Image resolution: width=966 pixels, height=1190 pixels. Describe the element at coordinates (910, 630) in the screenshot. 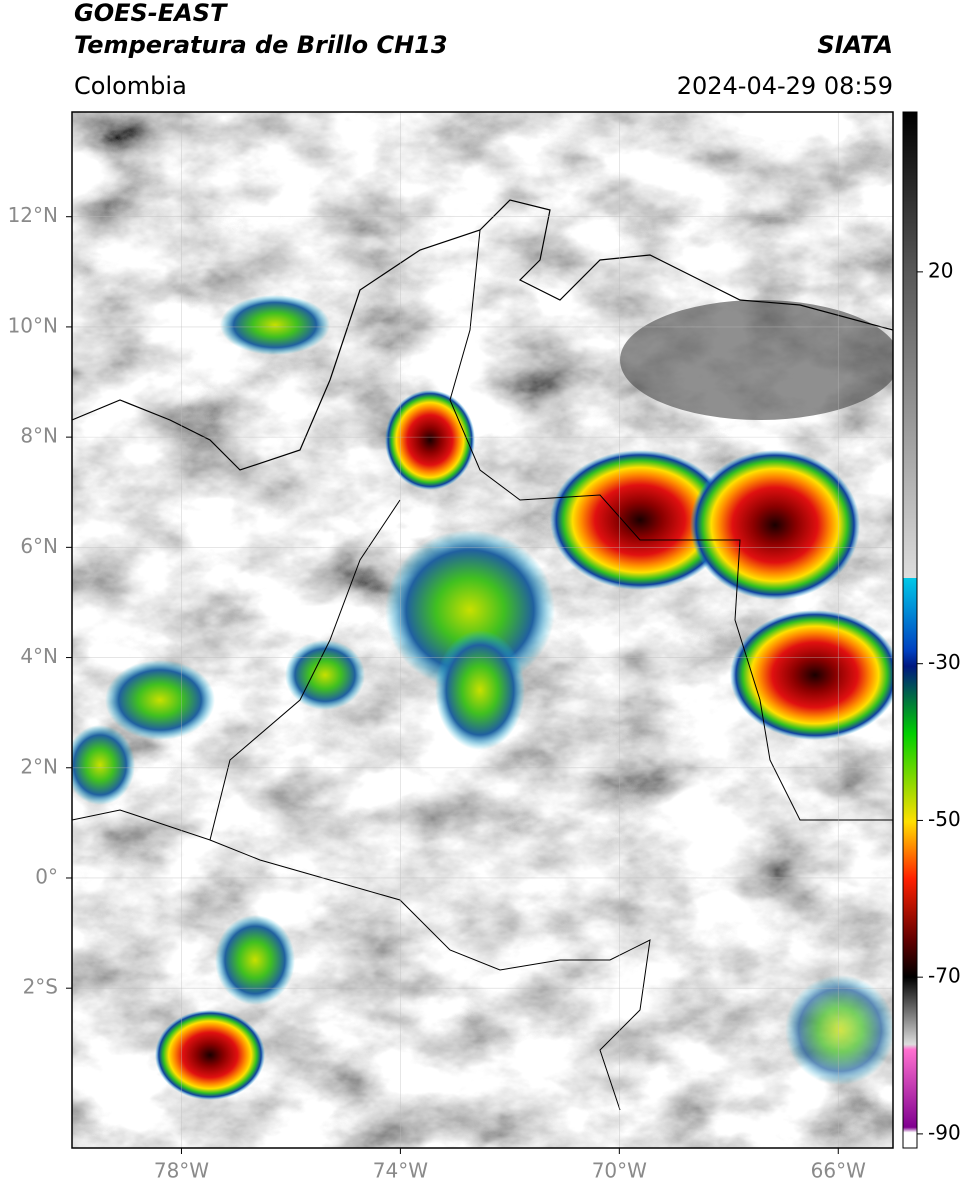

I see `colorbar` at that location.